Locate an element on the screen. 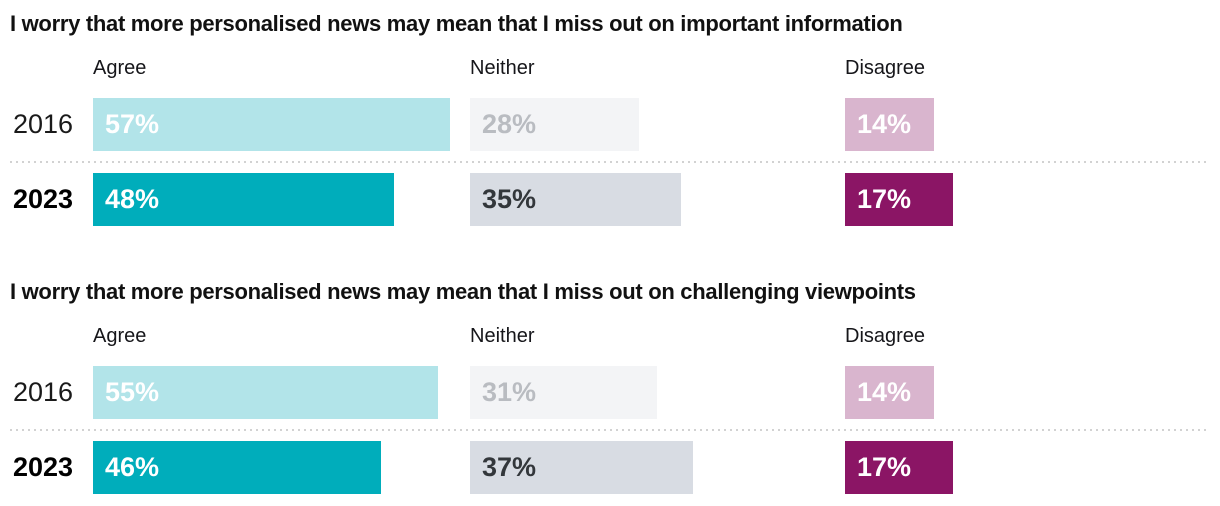 The image size is (1220, 506). bar-value-label: 55% is located at coordinates (132, 392).